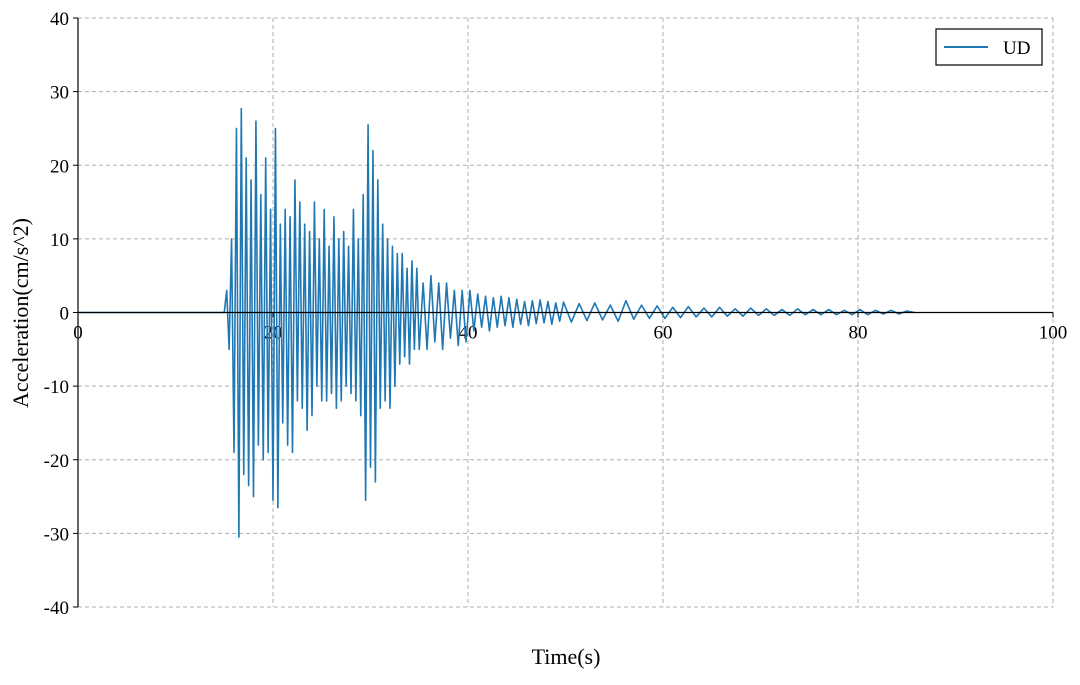  What do you see at coordinates (59, 19) in the screenshot?
I see `y-tick-label: 40` at bounding box center [59, 19].